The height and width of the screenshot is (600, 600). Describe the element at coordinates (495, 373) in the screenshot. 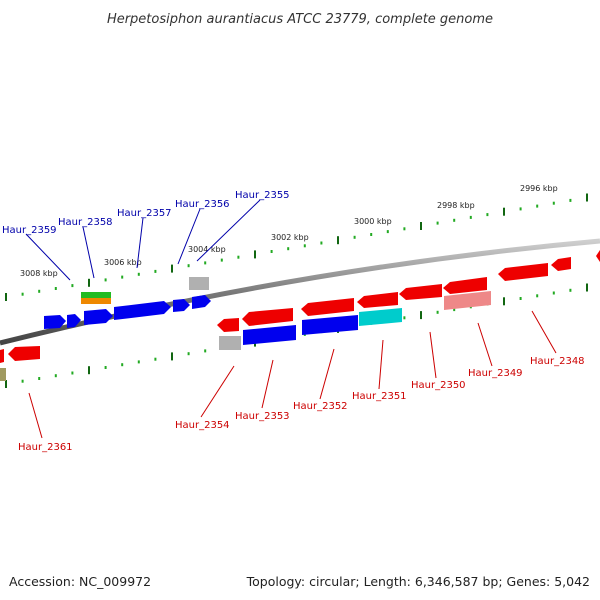

I see `gene-label-haur-2349: Haur_2349` at that location.